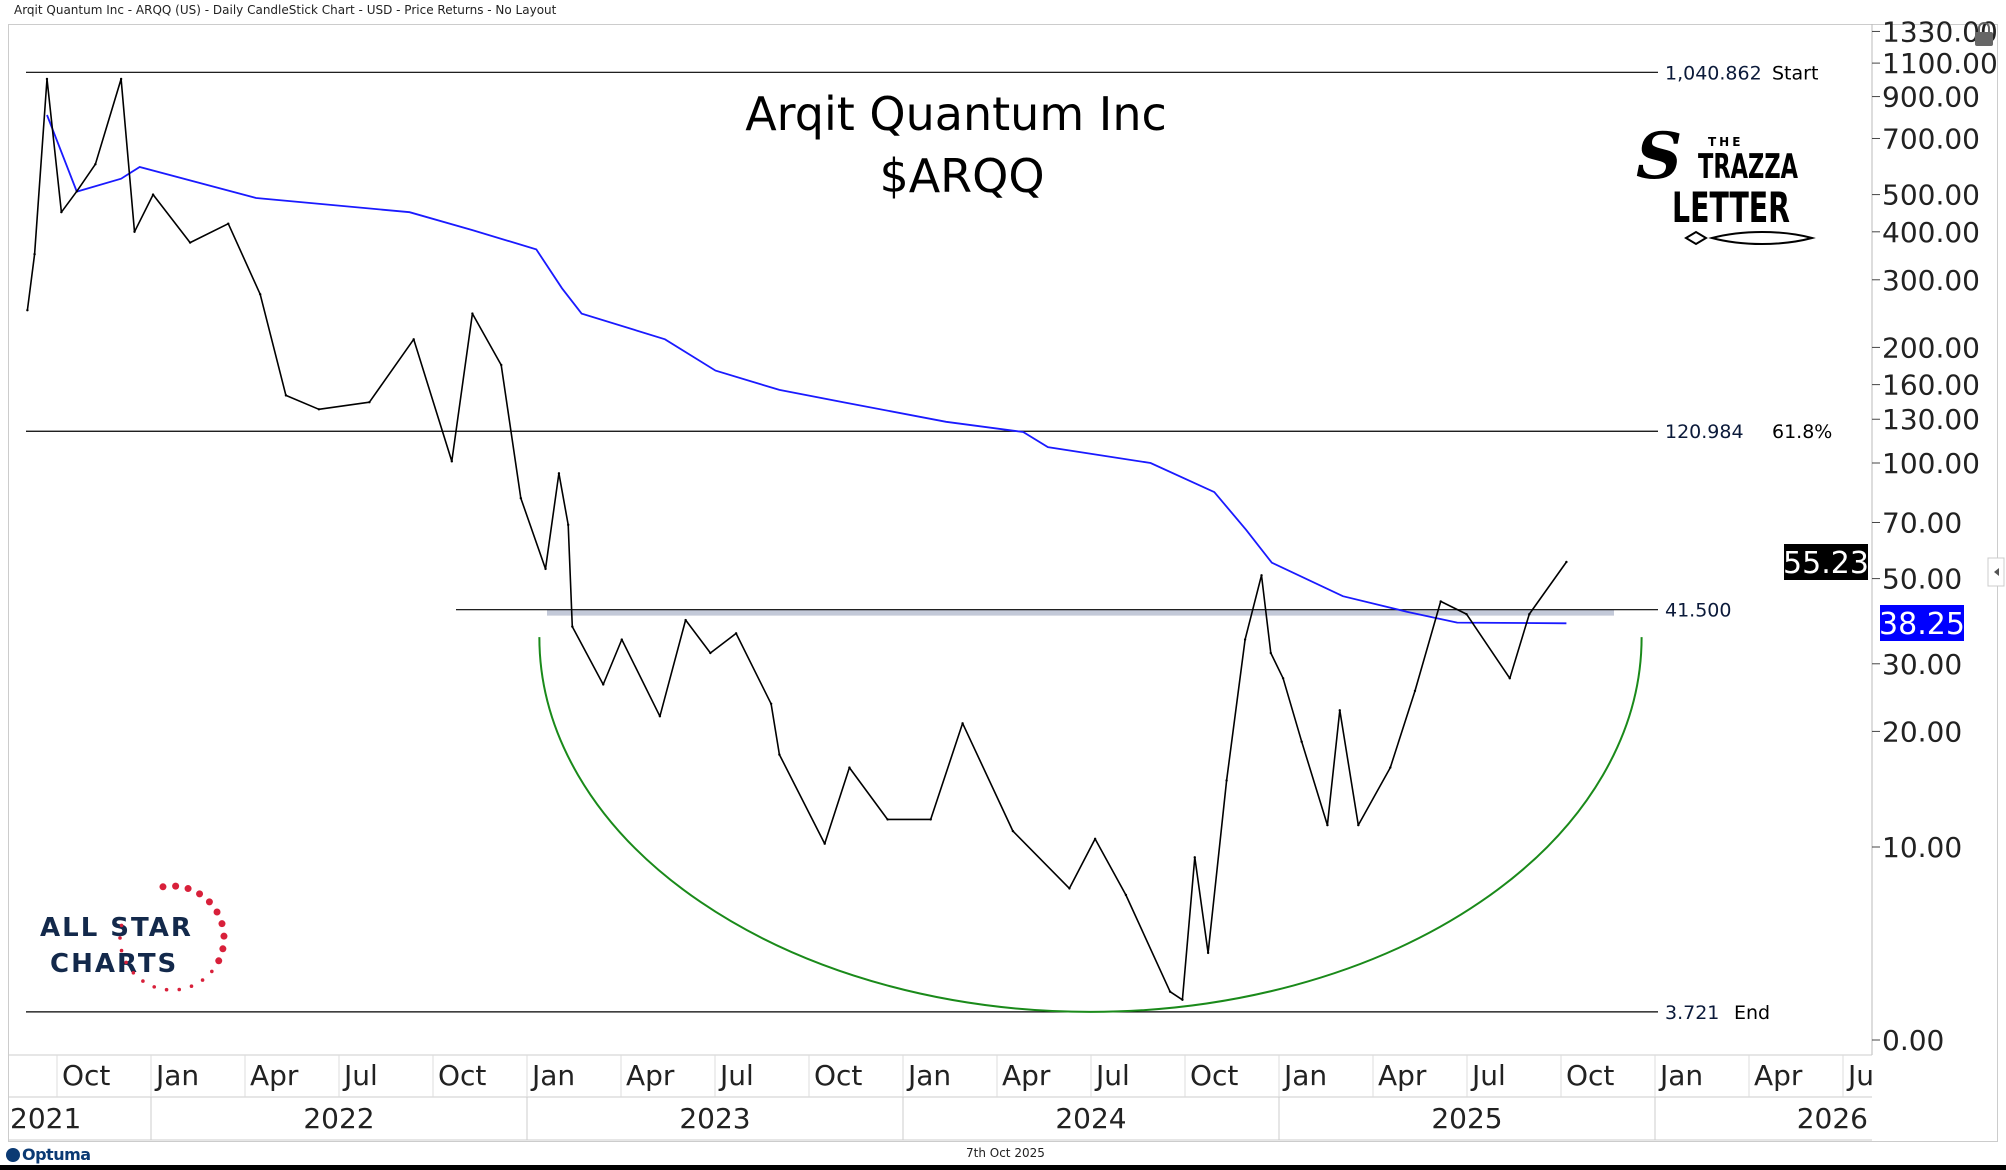 The height and width of the screenshot is (1170, 2006). I want to click on vwap-badge, so click(1922, 623).